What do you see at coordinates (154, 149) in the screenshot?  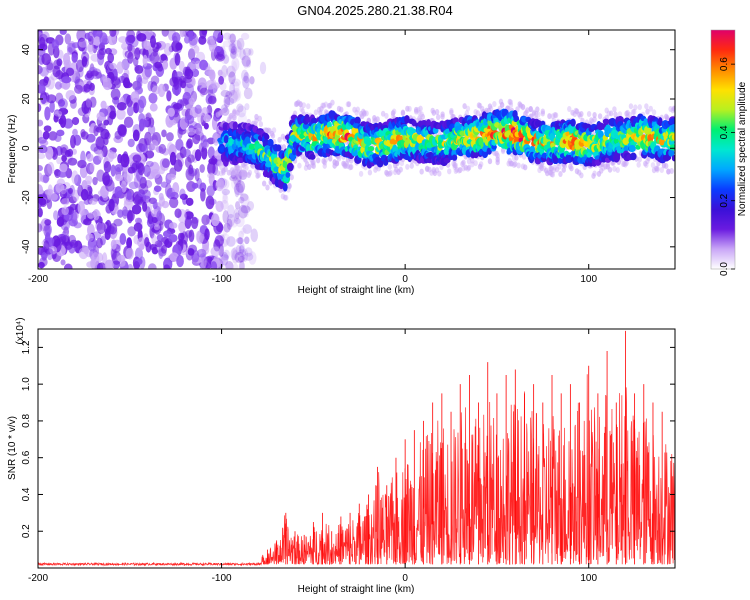 I see `spectrogram-noise-layer` at bounding box center [154, 149].